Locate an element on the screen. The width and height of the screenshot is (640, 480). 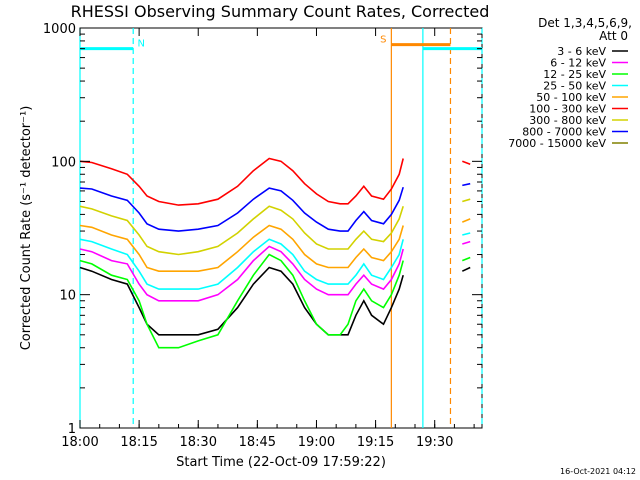
legend-header-line2: Att 0 is located at coordinates (613, 36).